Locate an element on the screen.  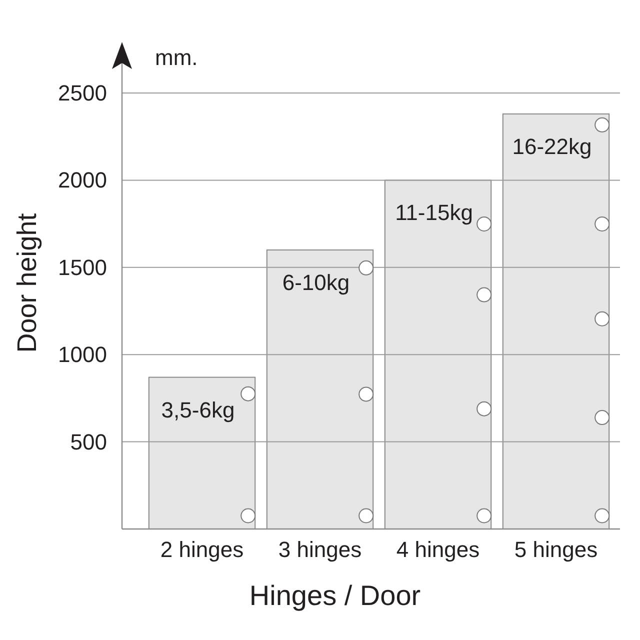
annotation: 16-22kg is located at coordinates (552, 146).